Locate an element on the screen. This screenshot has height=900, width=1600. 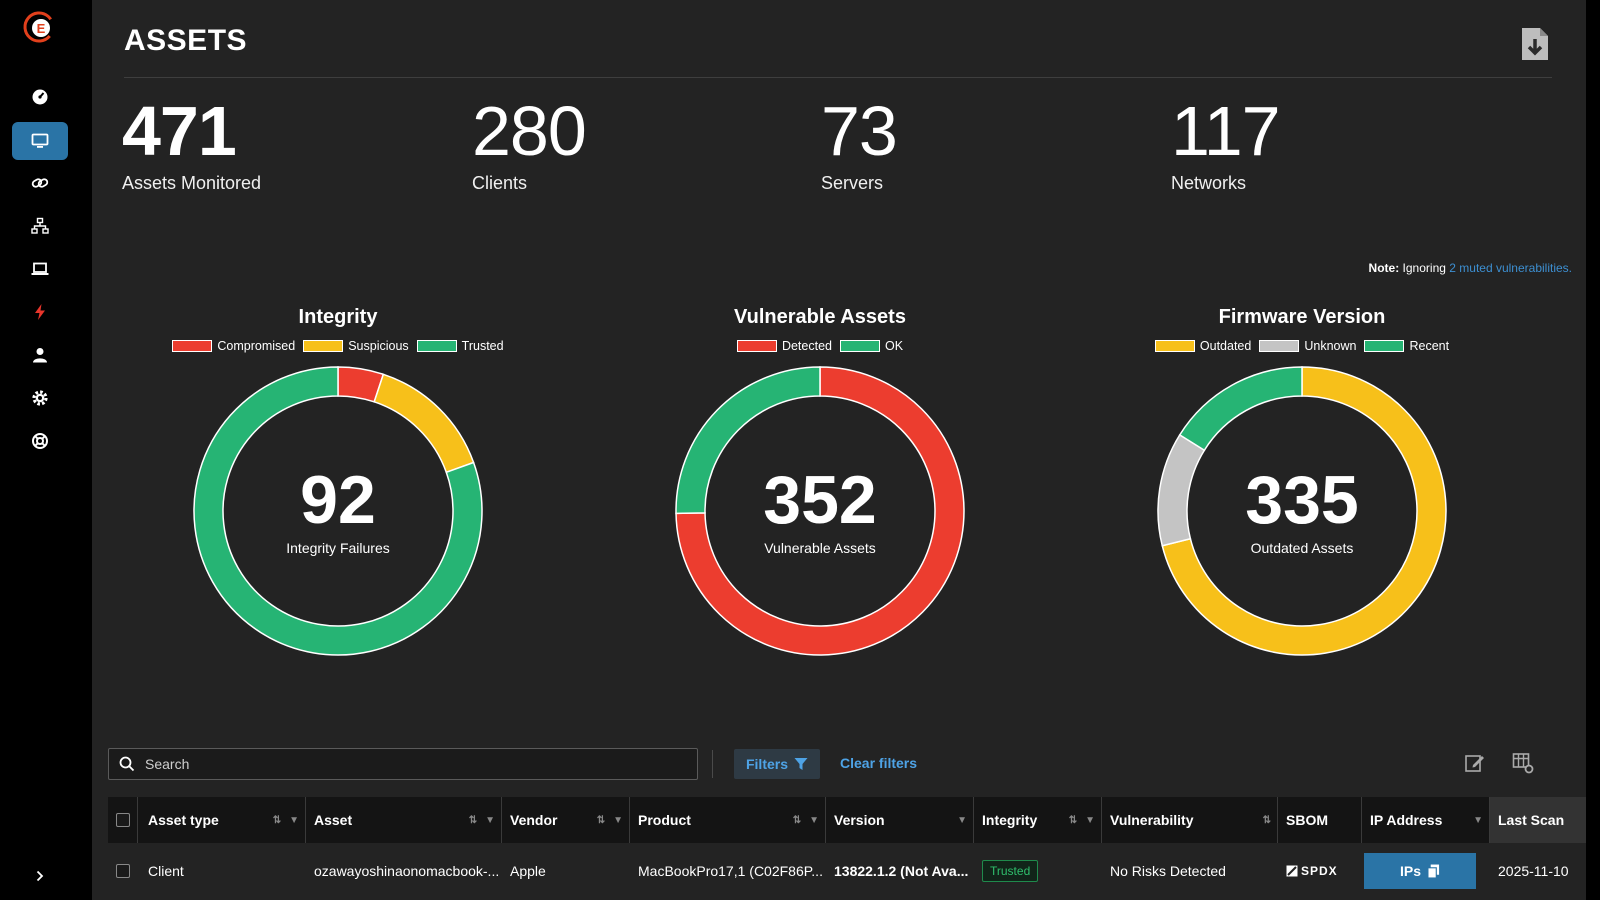
cell-last-scan: 2025-11-10 is located at coordinates (1533, 871).